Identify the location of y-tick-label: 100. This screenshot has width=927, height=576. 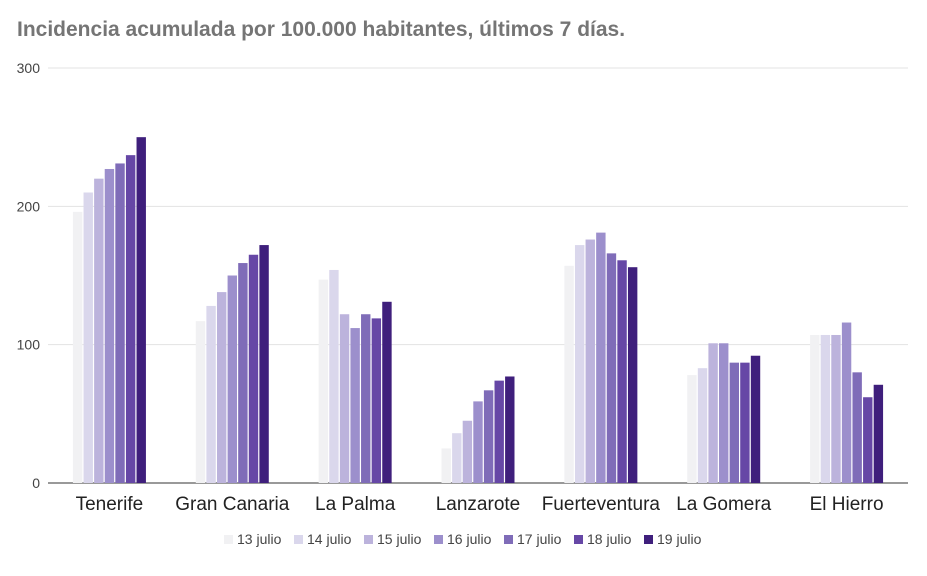
(29, 345).